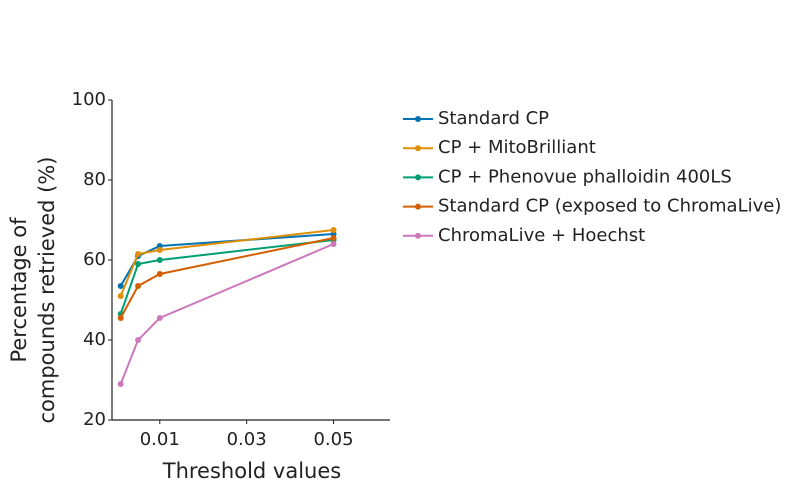  What do you see at coordinates (19, 290) in the screenshot?
I see `y-axis-label: Percentage of` at bounding box center [19, 290].